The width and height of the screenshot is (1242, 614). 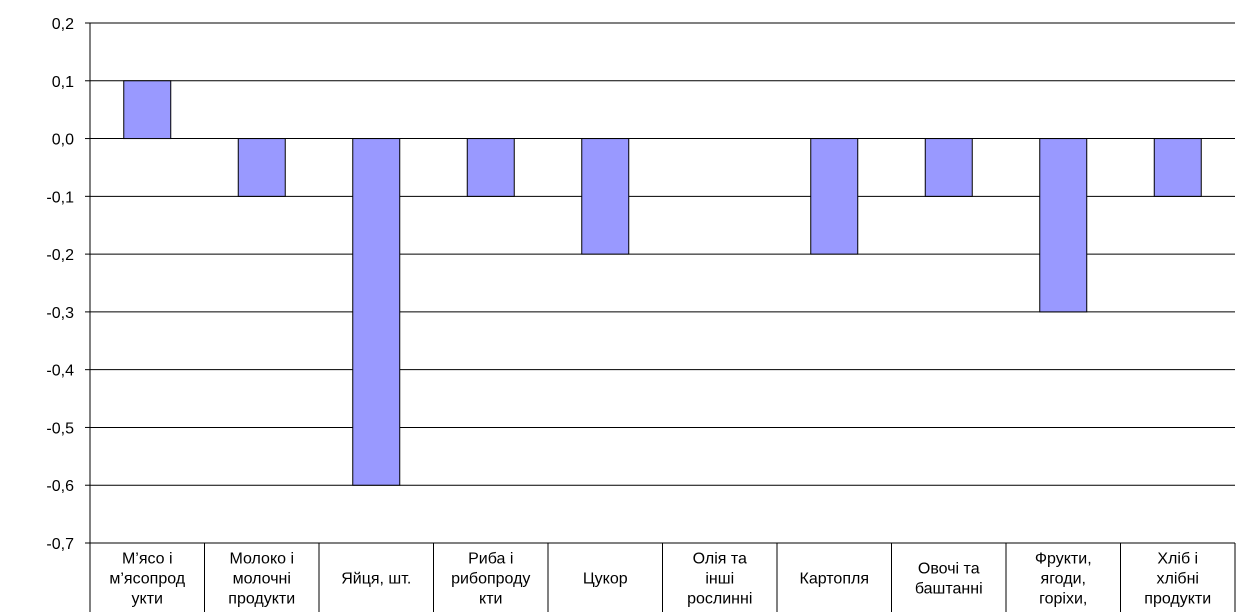 What do you see at coordinates (63, 82) in the screenshot?
I see `y-tick-label: 0,1` at bounding box center [63, 82].